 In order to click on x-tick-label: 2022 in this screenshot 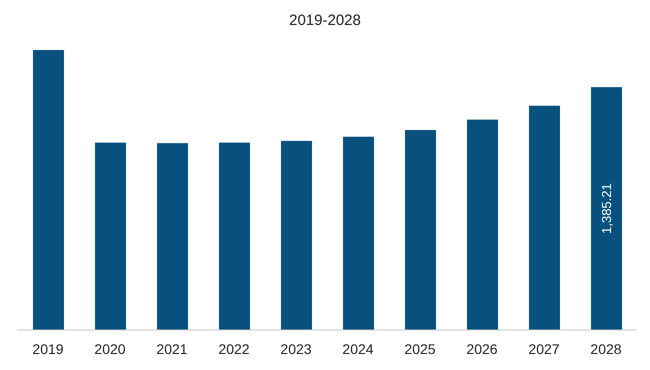, I will do `click(234, 348)`.